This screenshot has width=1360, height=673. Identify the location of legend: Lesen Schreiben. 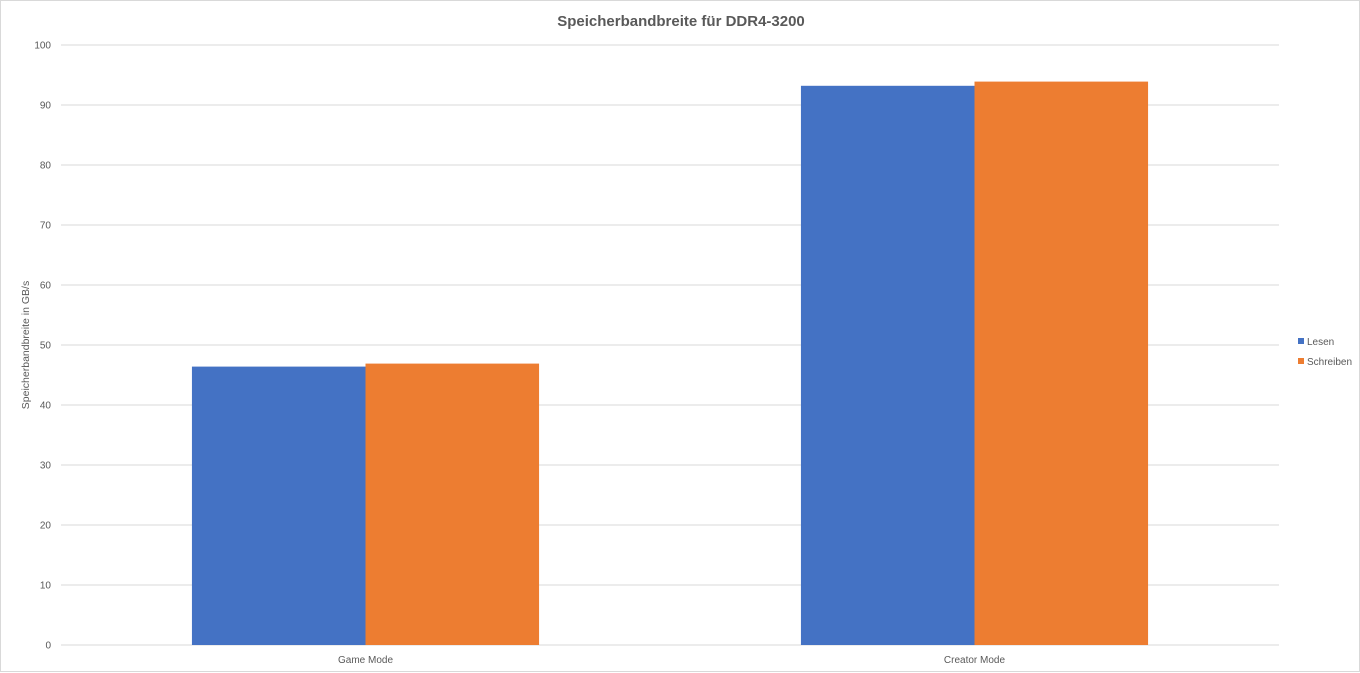
(1325, 352).